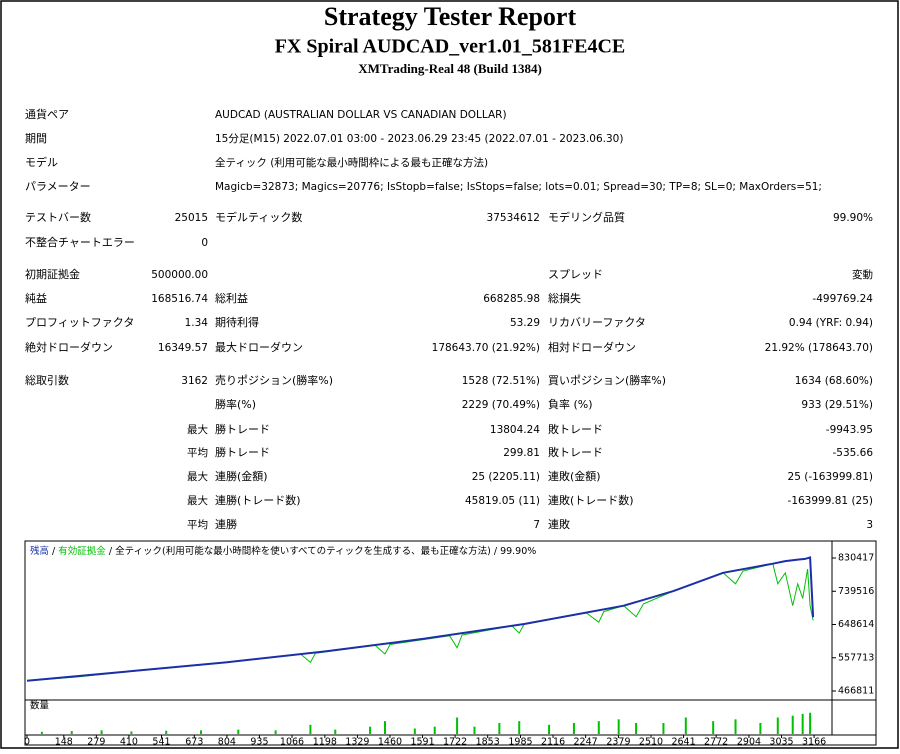  I want to click on stat-value: 0.94 (YRF: 0.94), so click(831, 323).